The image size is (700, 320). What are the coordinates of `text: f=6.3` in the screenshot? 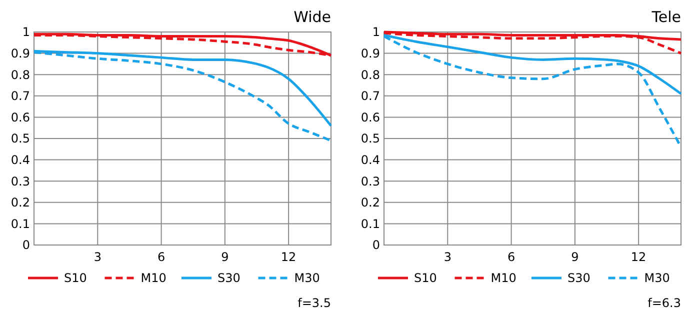 It's located at (664, 303).